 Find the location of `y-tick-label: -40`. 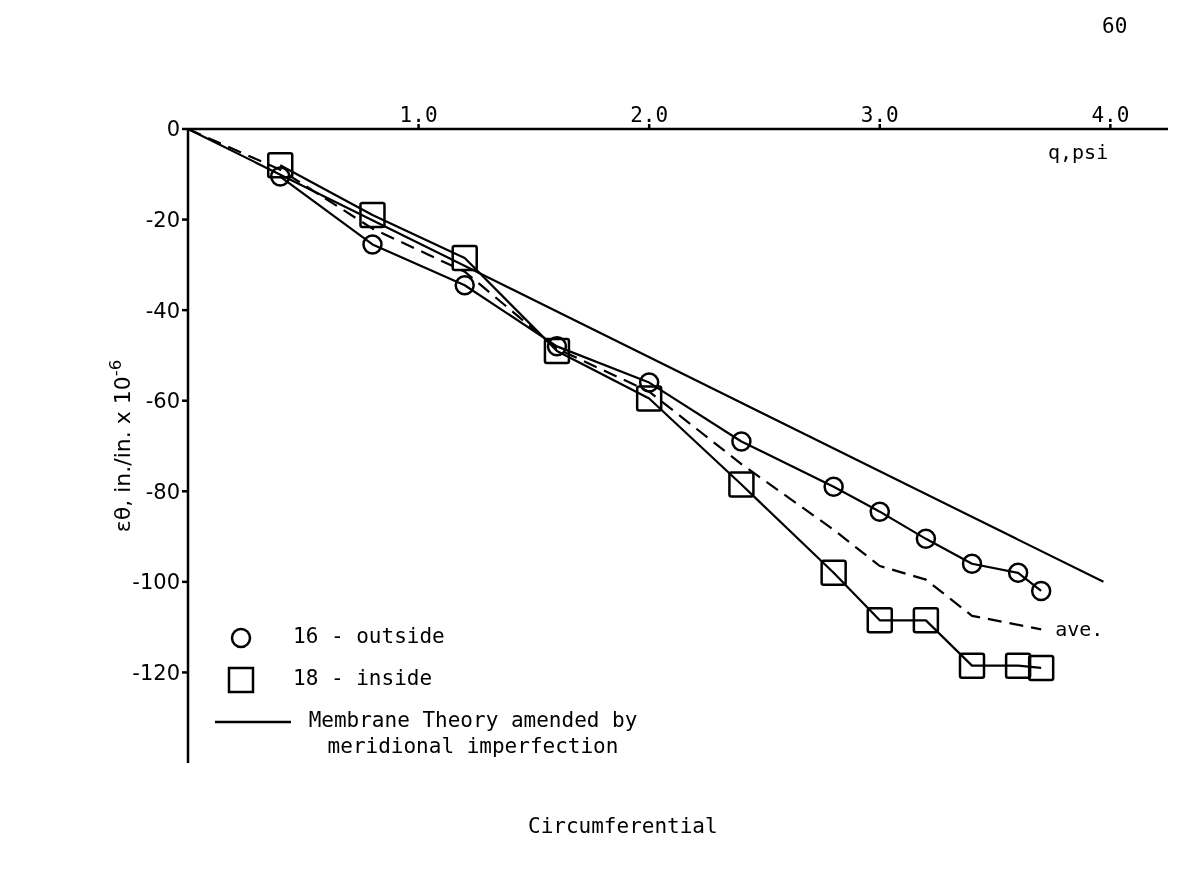

y-tick-label: -40 is located at coordinates (162, 310).